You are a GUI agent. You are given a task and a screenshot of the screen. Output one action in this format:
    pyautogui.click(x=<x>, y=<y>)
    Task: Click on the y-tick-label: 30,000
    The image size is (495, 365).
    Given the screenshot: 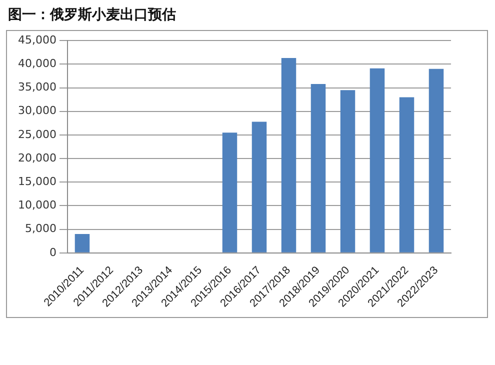 What is the action you would take?
    pyautogui.click(x=37, y=111)
    